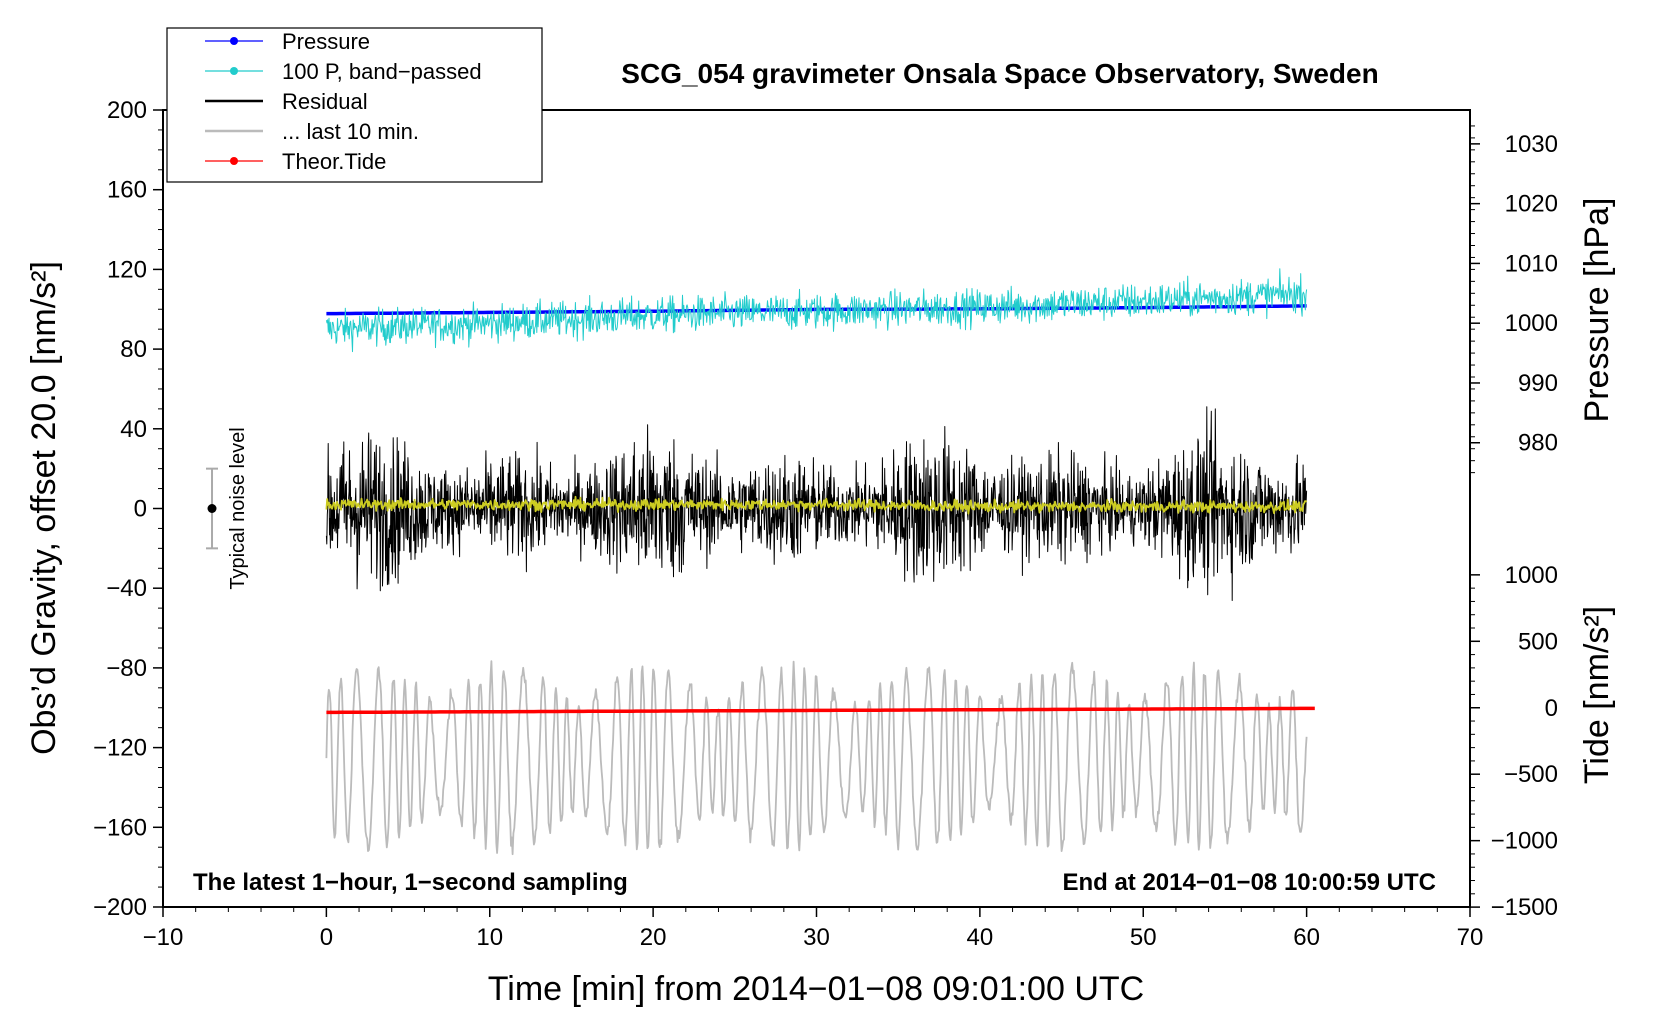 The height and width of the screenshot is (1020, 1660). Describe the element at coordinates (1538, 443) in the screenshot. I see `pressure-tick-label: 980` at that location.